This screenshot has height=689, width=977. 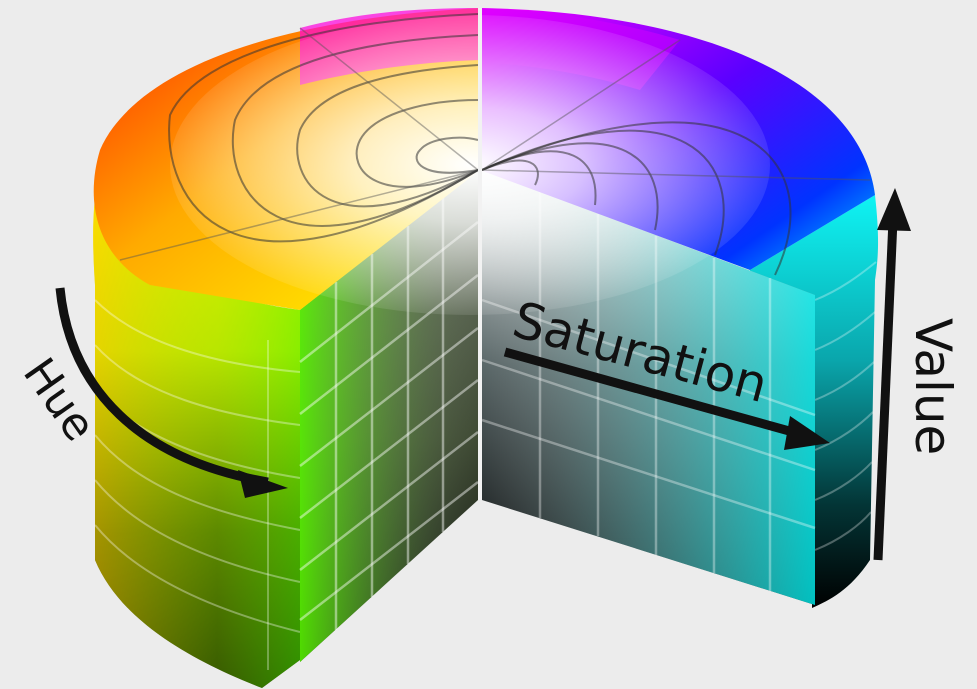 I want to click on hue-arrow, so click(x=171, y=392).